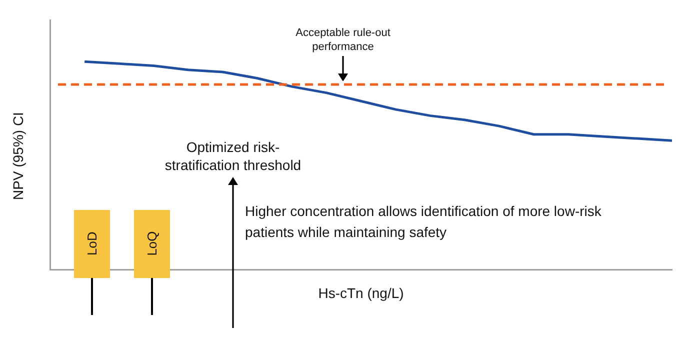 The height and width of the screenshot is (348, 680). Describe the element at coordinates (18, 156) in the screenshot. I see `y-axis-title: NPV (95%) CI` at that location.